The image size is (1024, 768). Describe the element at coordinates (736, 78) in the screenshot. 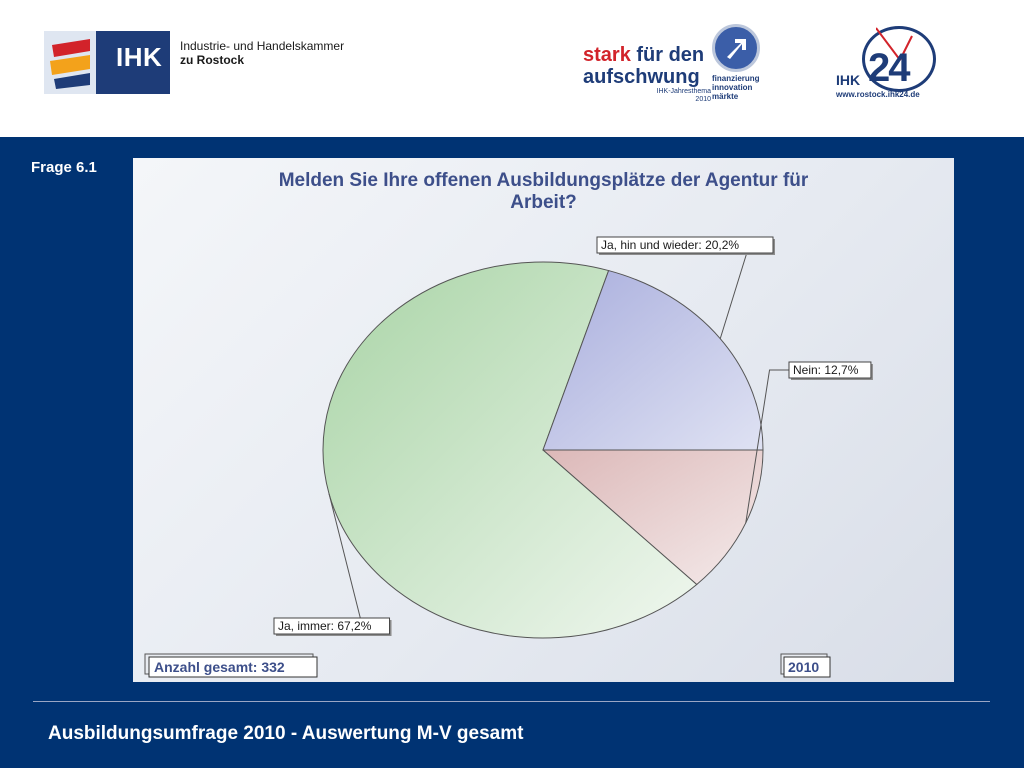

I see `campaign-sub-finanzierung: finanzierung` at that location.